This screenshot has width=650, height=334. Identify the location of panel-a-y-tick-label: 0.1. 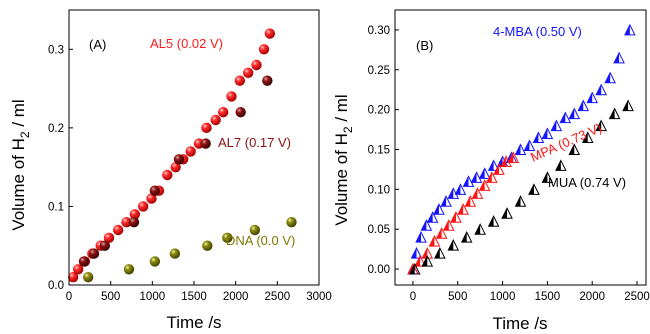
(56, 207).